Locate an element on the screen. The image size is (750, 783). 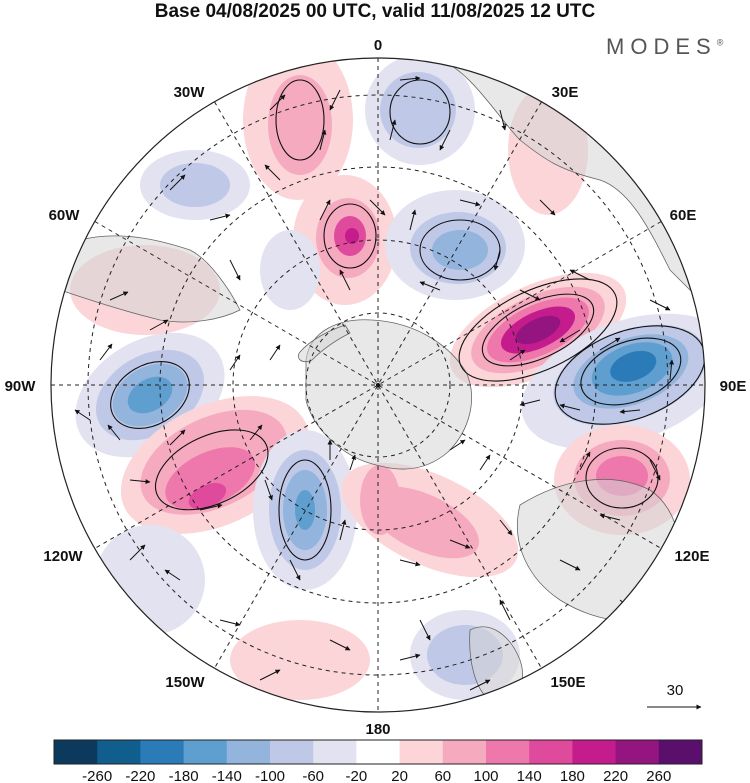
lon-label-120w: 120W is located at coordinates (63, 556).